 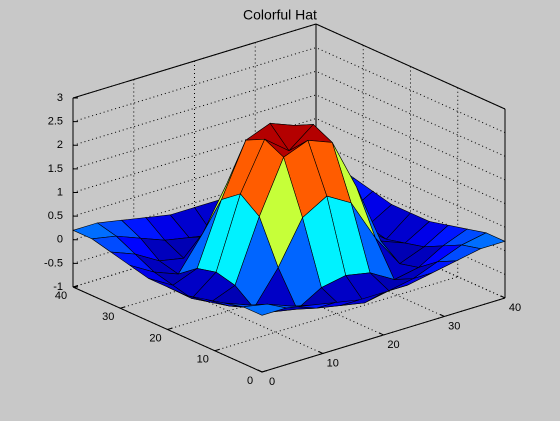 What do you see at coordinates (333, 363) in the screenshot?
I see `x-tick-label: 10` at bounding box center [333, 363].